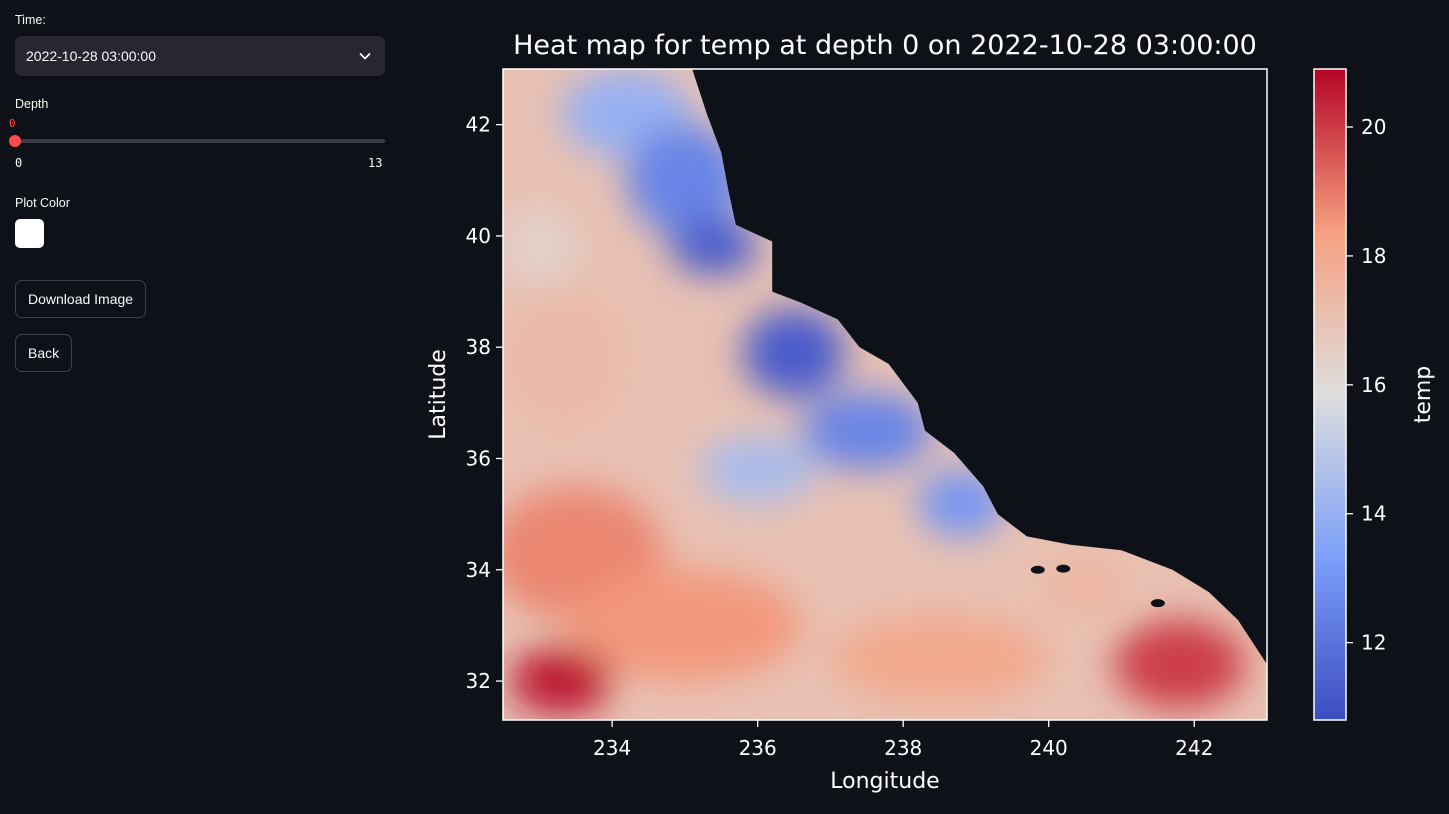 The width and height of the screenshot is (1449, 814). Describe the element at coordinates (438, 394) in the screenshot. I see `y-axis-label: Latitude` at that location.